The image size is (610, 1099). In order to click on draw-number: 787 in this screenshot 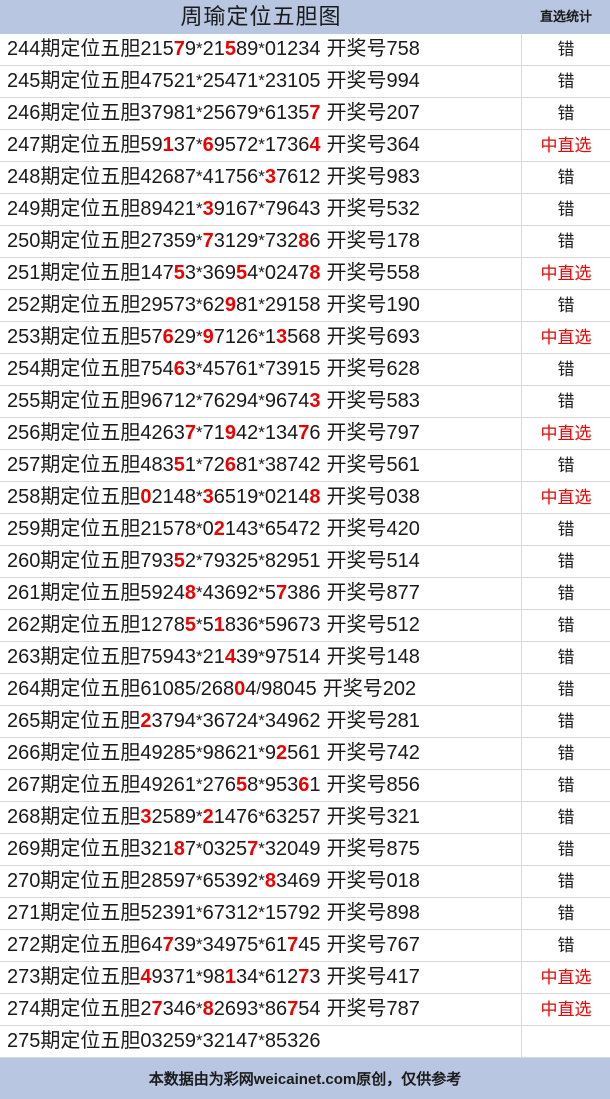, I will do `click(403, 1009)`.